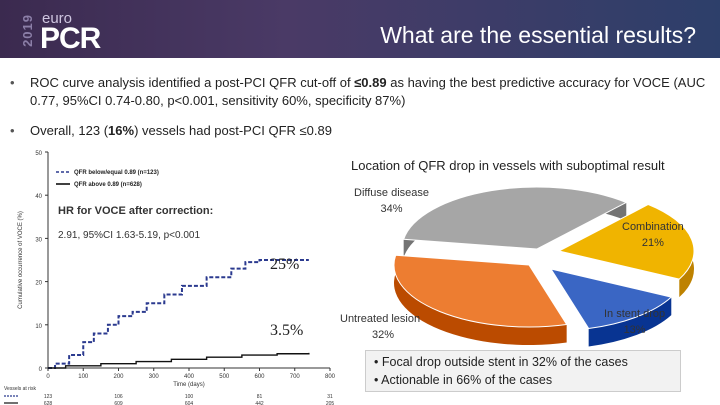 This screenshot has width=720, height=405. What do you see at coordinates (634, 322) in the screenshot?
I see `pie-label-stent: In stent drop 13%` at bounding box center [634, 322].